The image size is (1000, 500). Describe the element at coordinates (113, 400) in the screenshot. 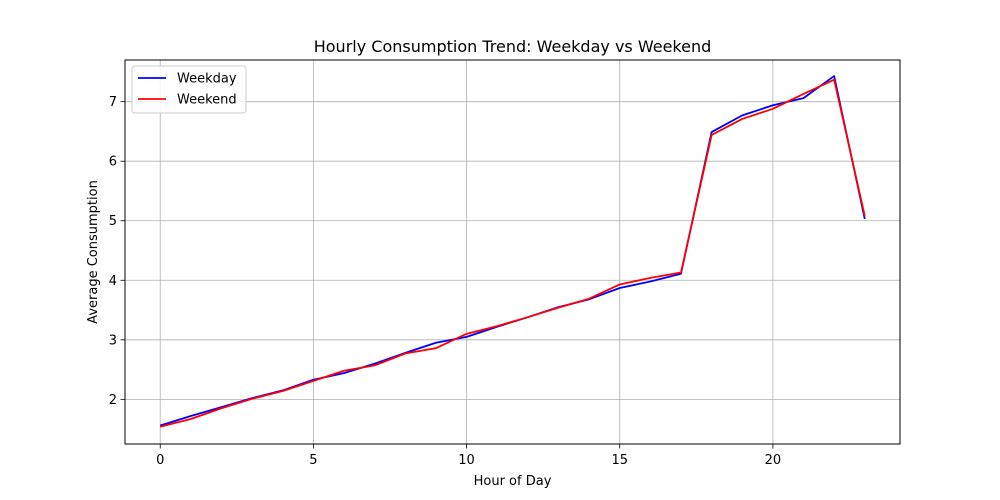

I see `y-tick-label-0: 2` at that location.